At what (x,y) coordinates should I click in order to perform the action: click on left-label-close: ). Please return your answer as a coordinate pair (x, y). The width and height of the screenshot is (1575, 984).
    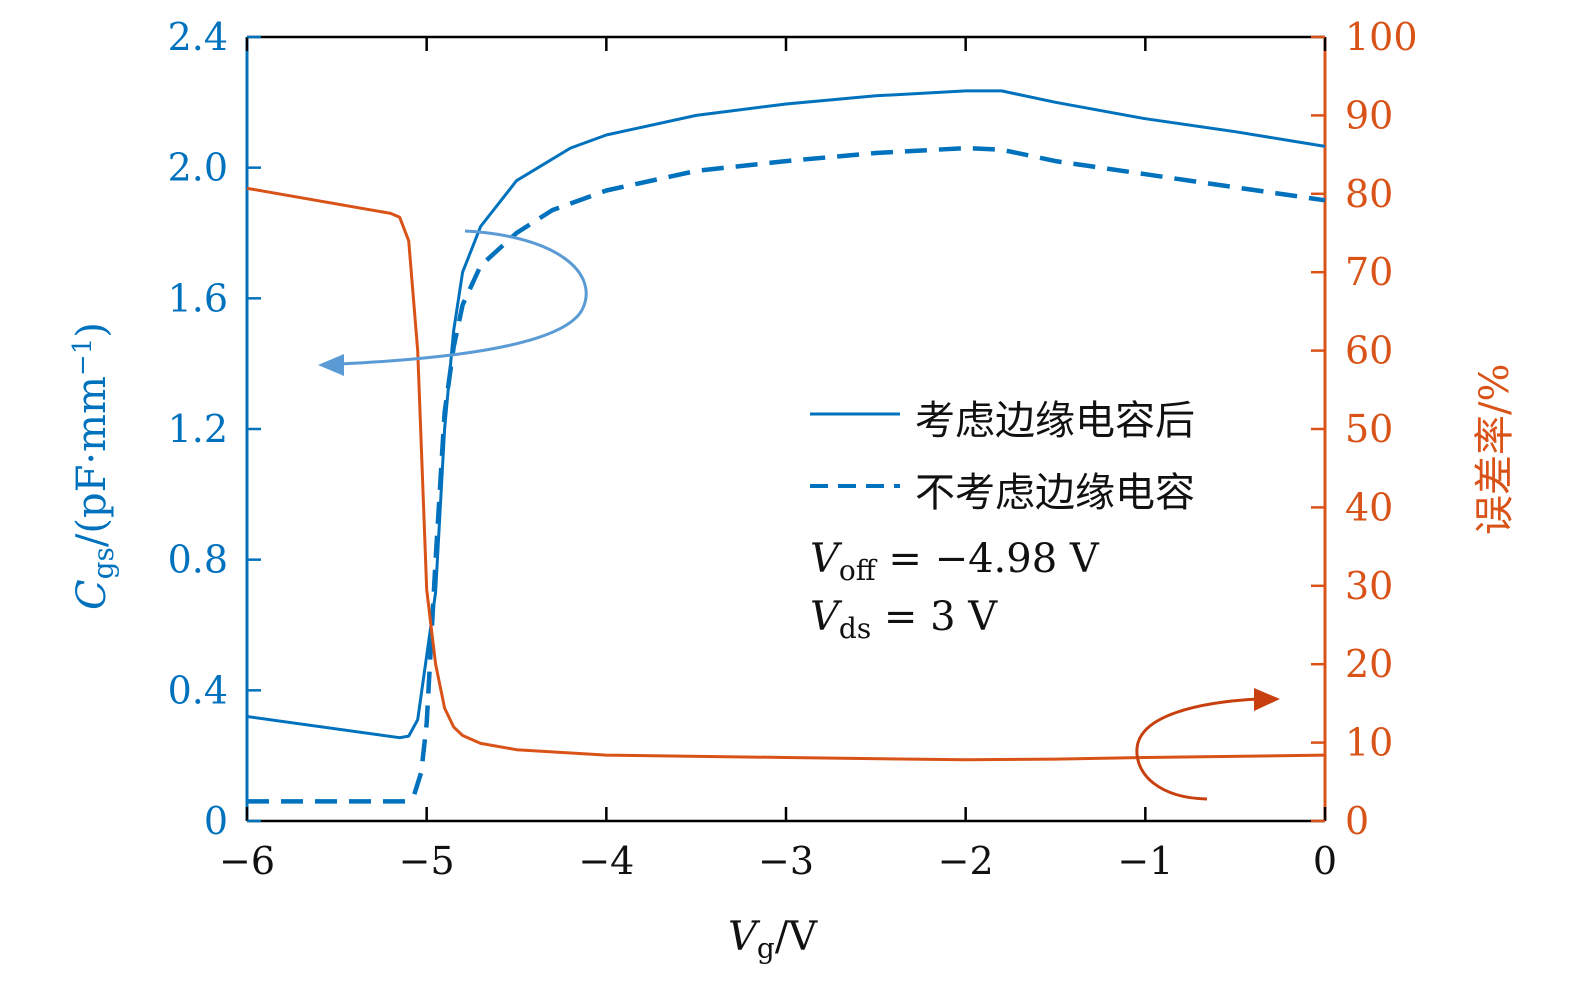
    Looking at the image, I should click on (92, 330).